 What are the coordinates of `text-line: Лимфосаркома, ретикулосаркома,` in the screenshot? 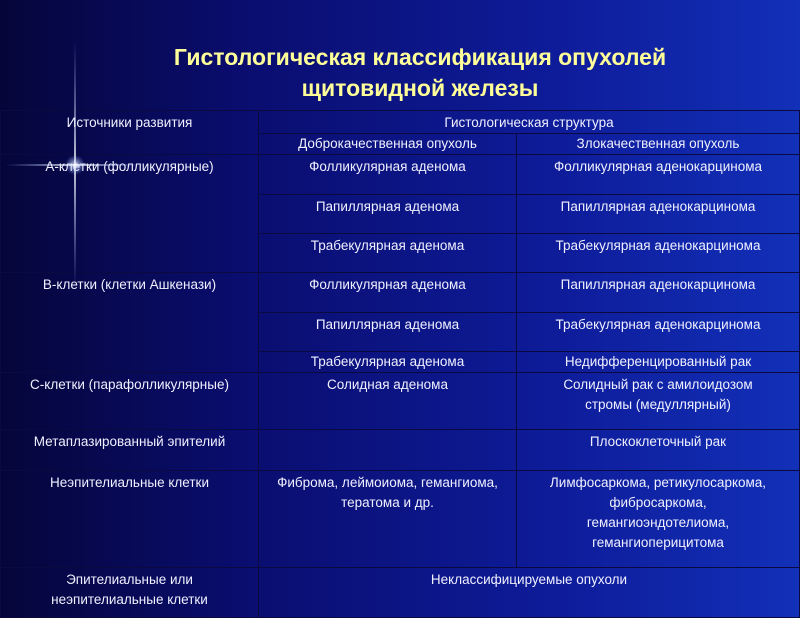 It's located at (658, 482).